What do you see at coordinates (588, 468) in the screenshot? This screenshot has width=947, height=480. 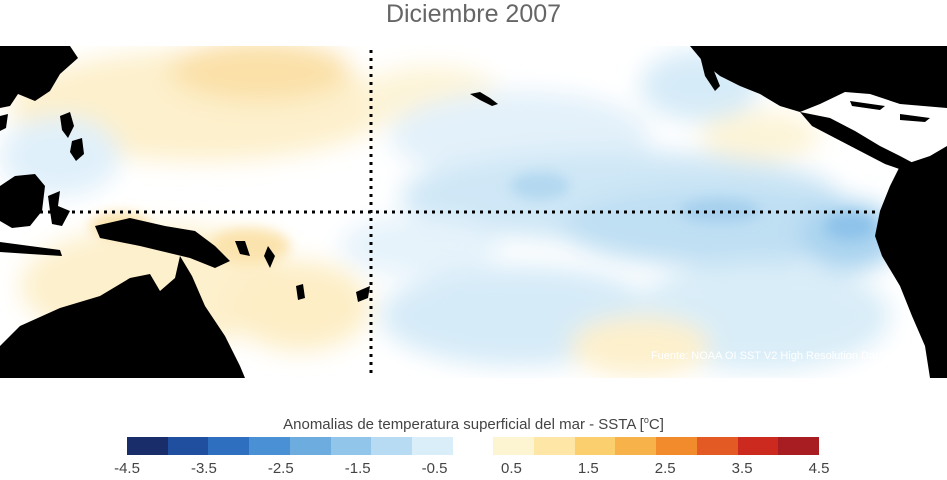 I see `colorbar-tick-label: 1.5` at bounding box center [588, 468].